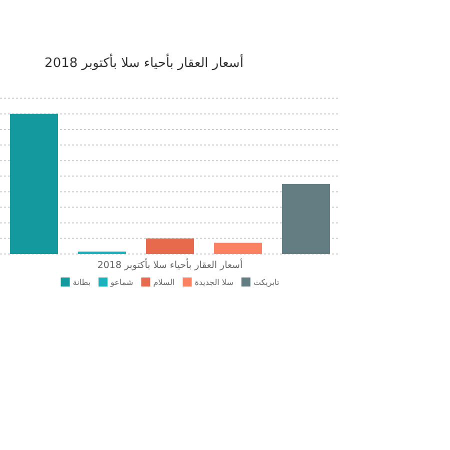  I want to click on legend-label: السلام, so click(164, 282).